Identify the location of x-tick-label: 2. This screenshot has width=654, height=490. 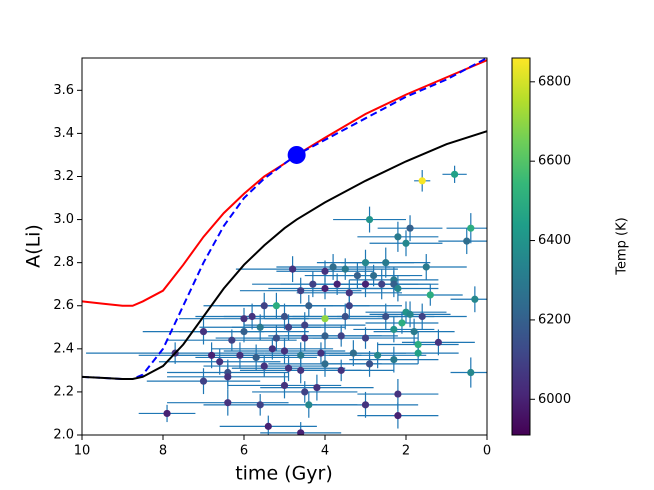
(406, 451).